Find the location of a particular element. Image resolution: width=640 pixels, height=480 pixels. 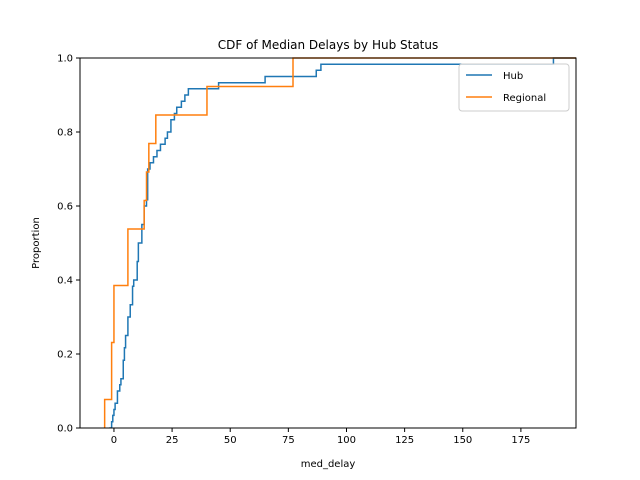

x-tick-label: 100 is located at coordinates (346, 440).